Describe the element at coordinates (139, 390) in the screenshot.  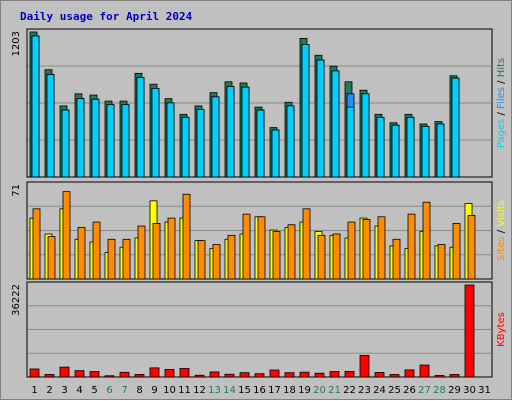
I see `day-label: 8` at that location.